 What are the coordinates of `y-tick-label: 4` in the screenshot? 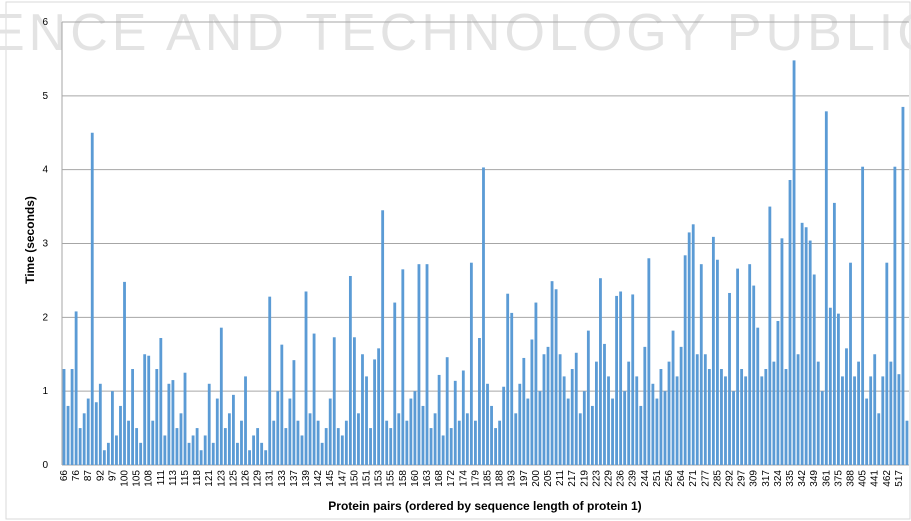 It's located at (45, 170).